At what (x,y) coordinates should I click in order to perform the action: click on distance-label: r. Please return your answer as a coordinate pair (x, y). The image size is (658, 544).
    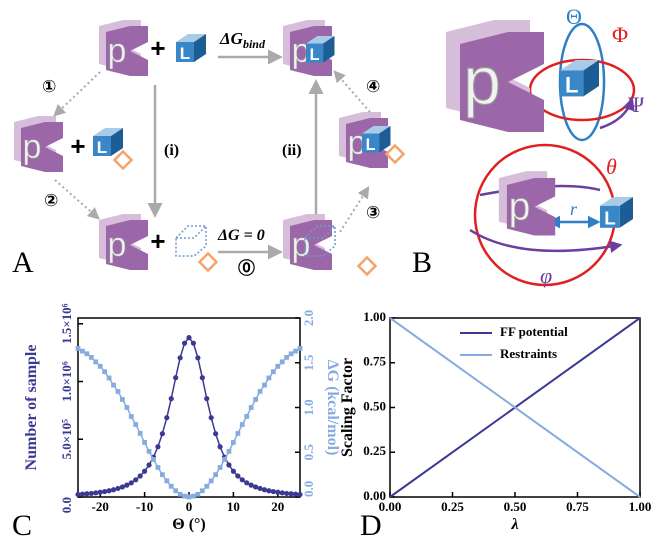
    Looking at the image, I should click on (574, 209).